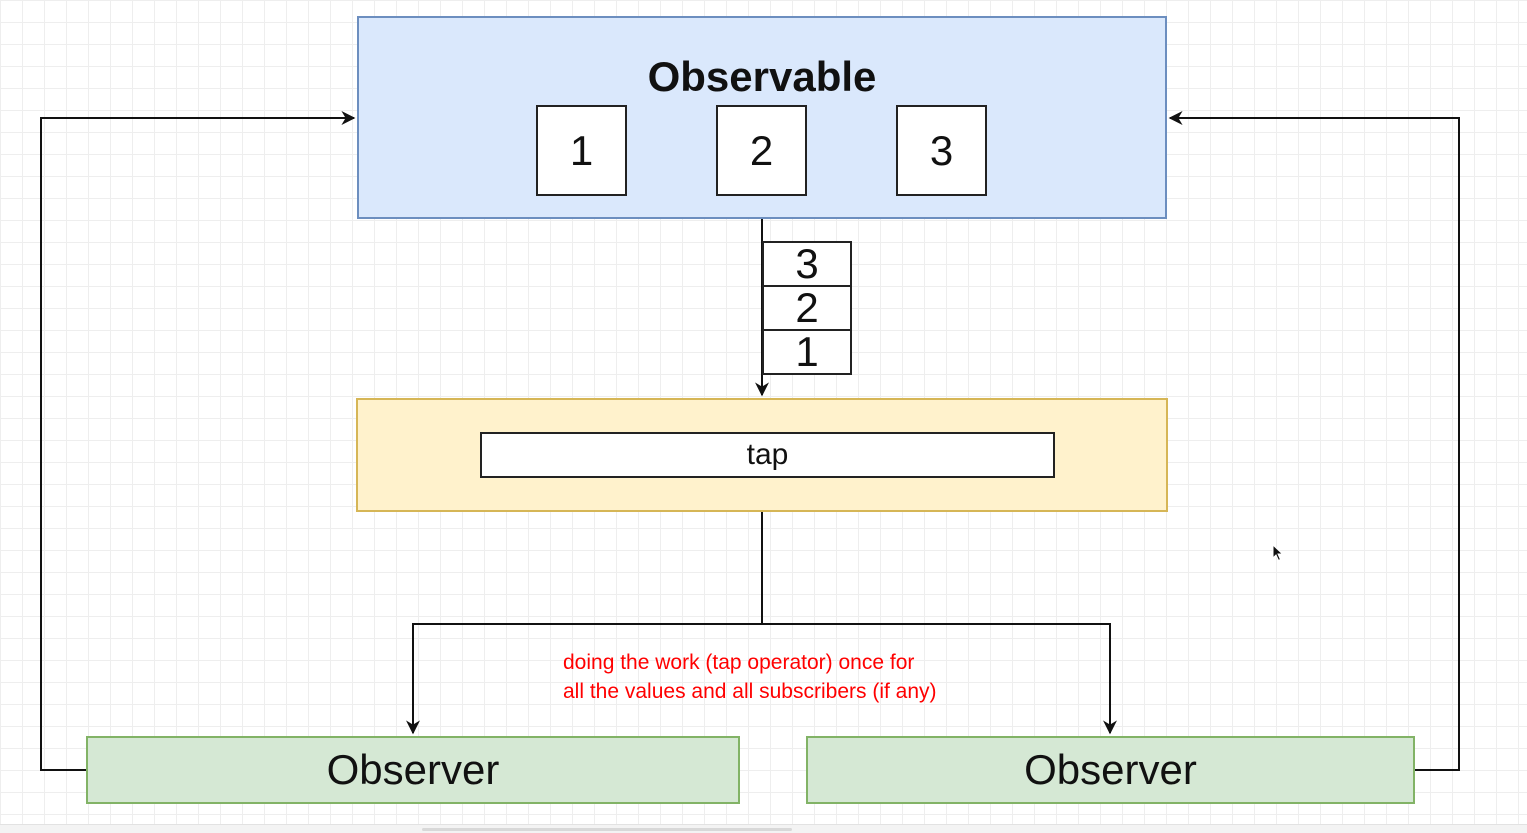 The width and height of the screenshot is (1527, 833). Describe the element at coordinates (767, 455) in the screenshot. I see `tap-operator-box: tap` at that location.